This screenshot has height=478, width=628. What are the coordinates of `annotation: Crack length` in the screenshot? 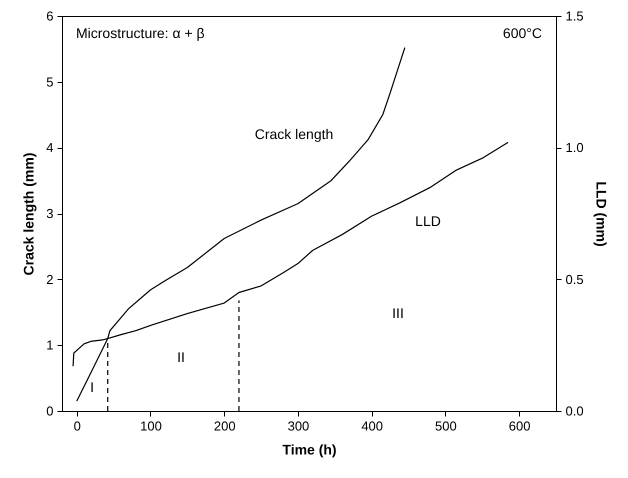 It's located at (294, 134).